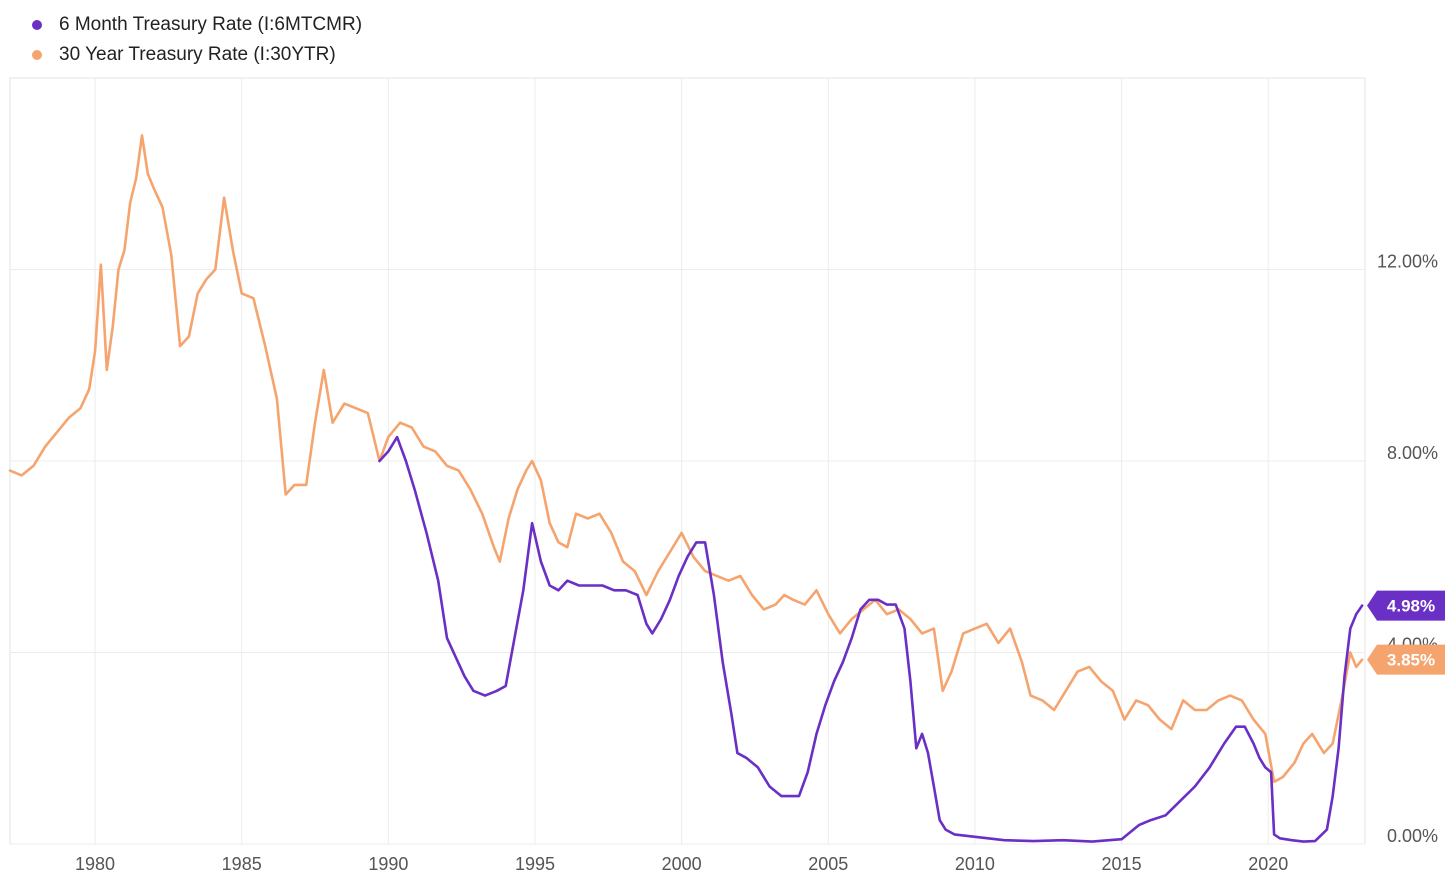  What do you see at coordinates (388, 864) in the screenshot?
I see `x-tick-label: 1990` at bounding box center [388, 864].